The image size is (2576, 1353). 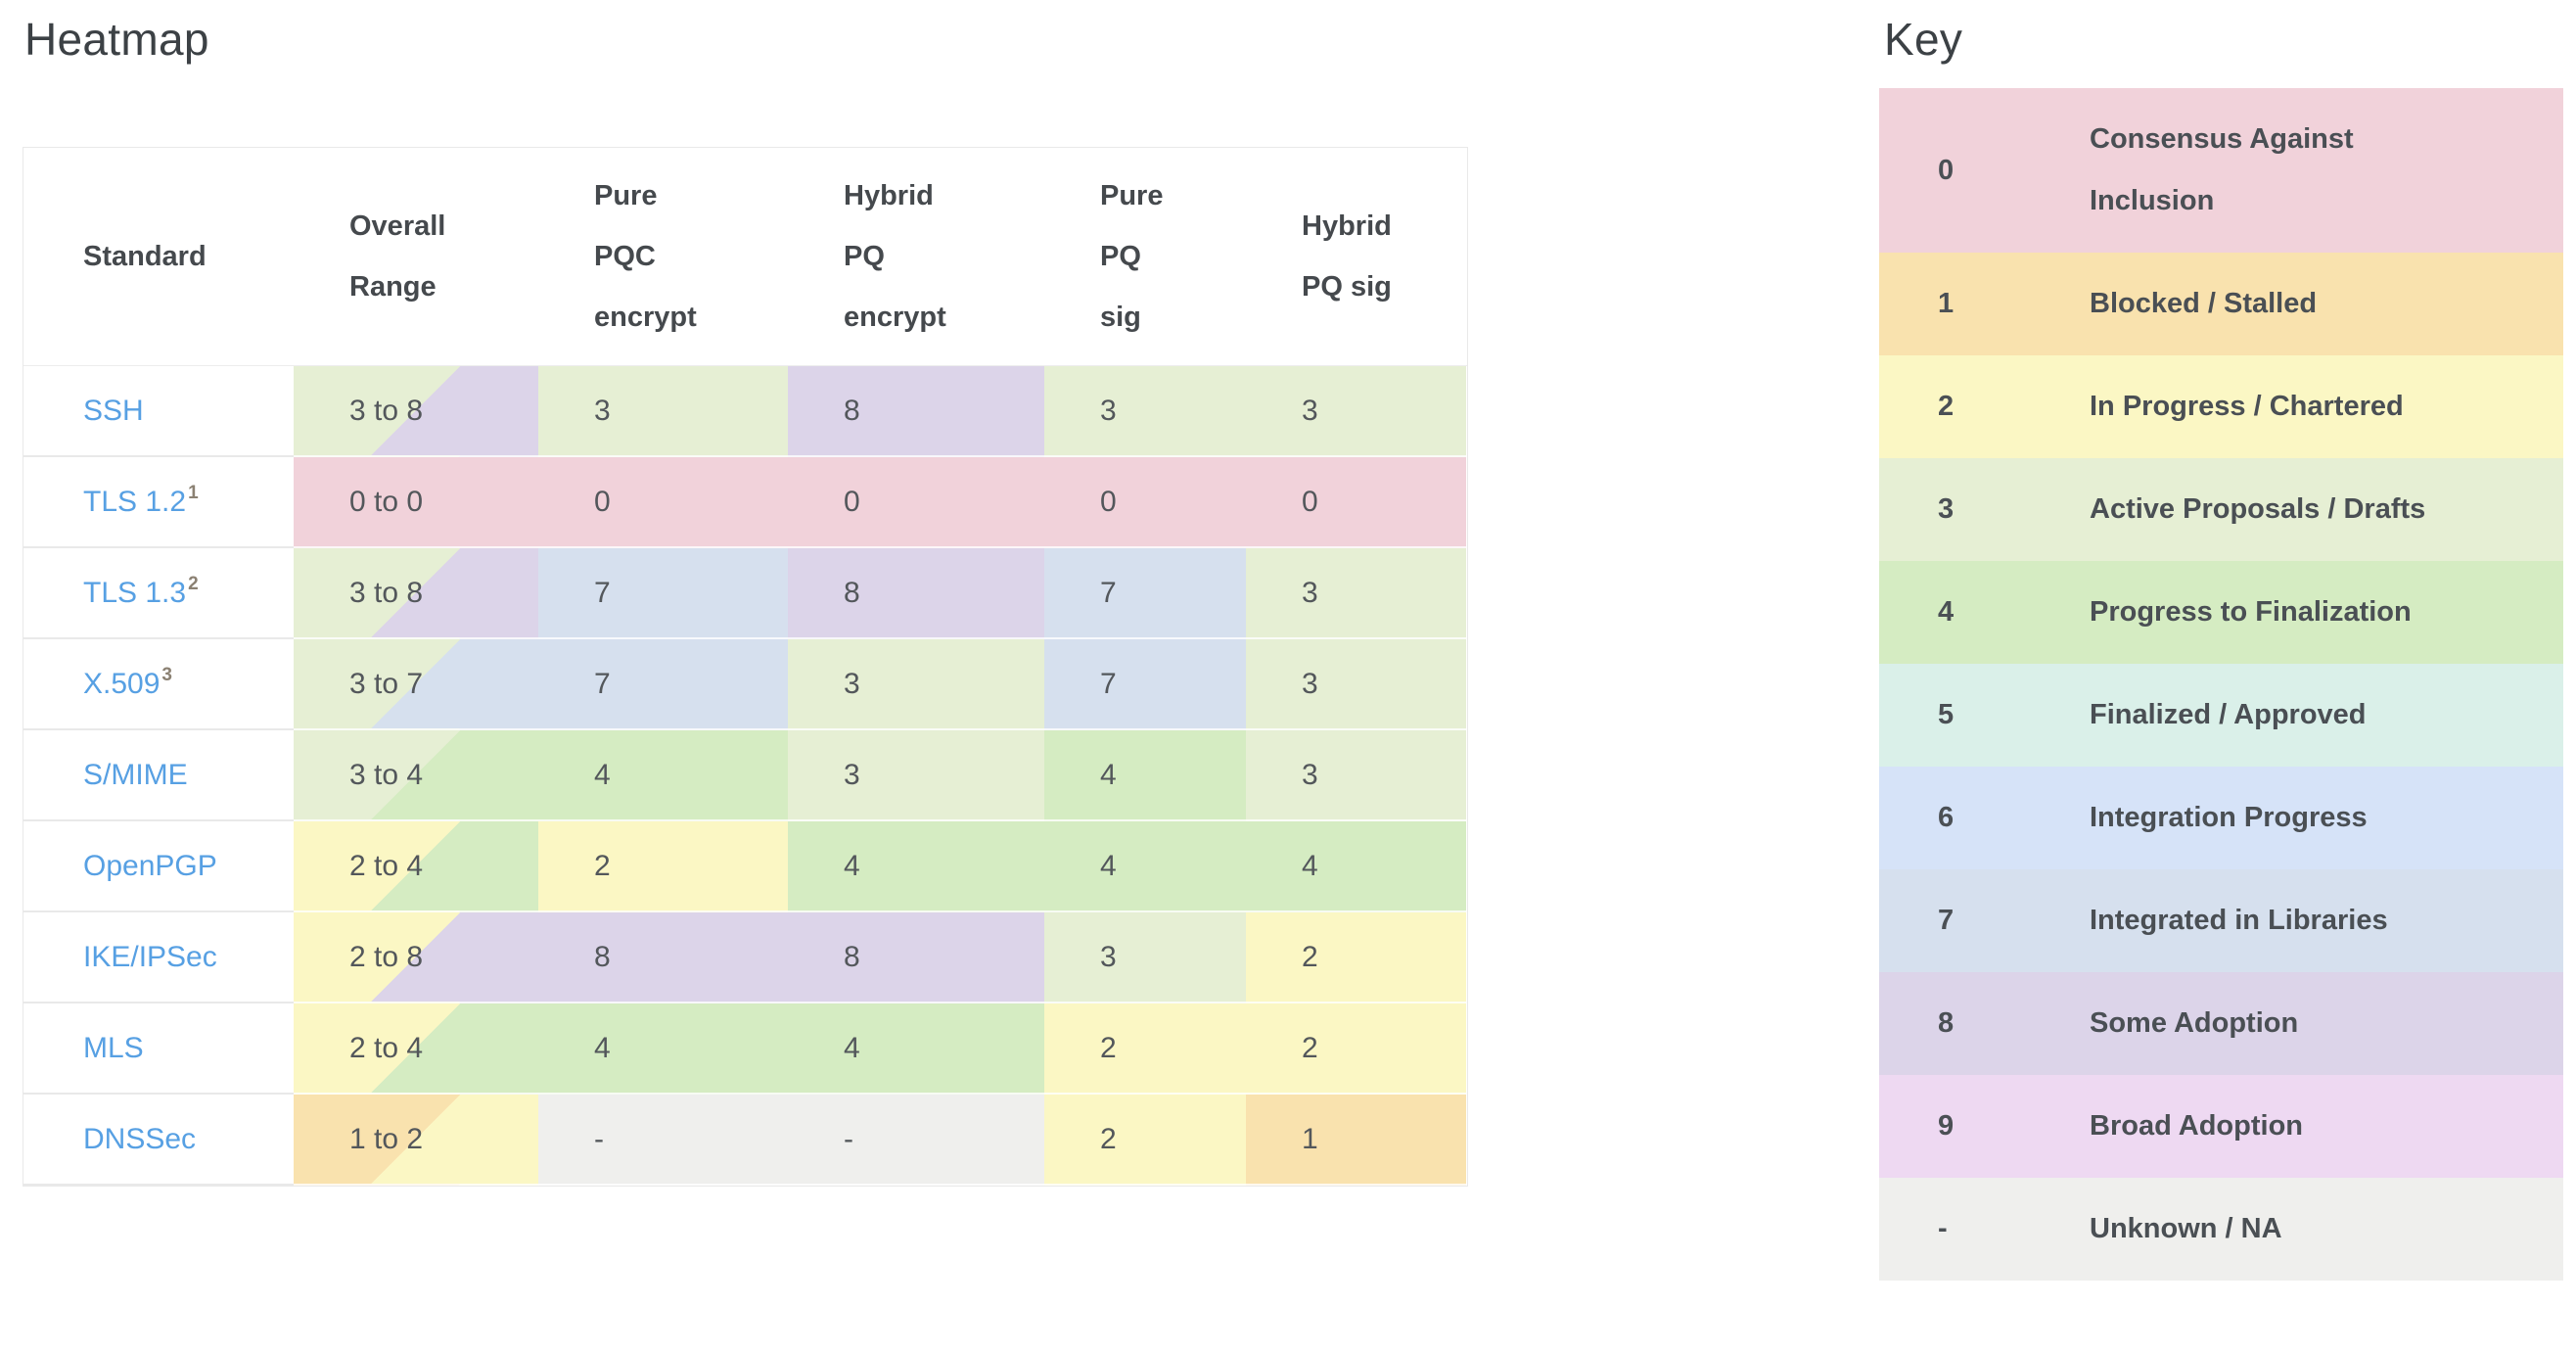 What do you see at coordinates (1946, 303) in the screenshot?
I see `key-value: 1` at bounding box center [1946, 303].